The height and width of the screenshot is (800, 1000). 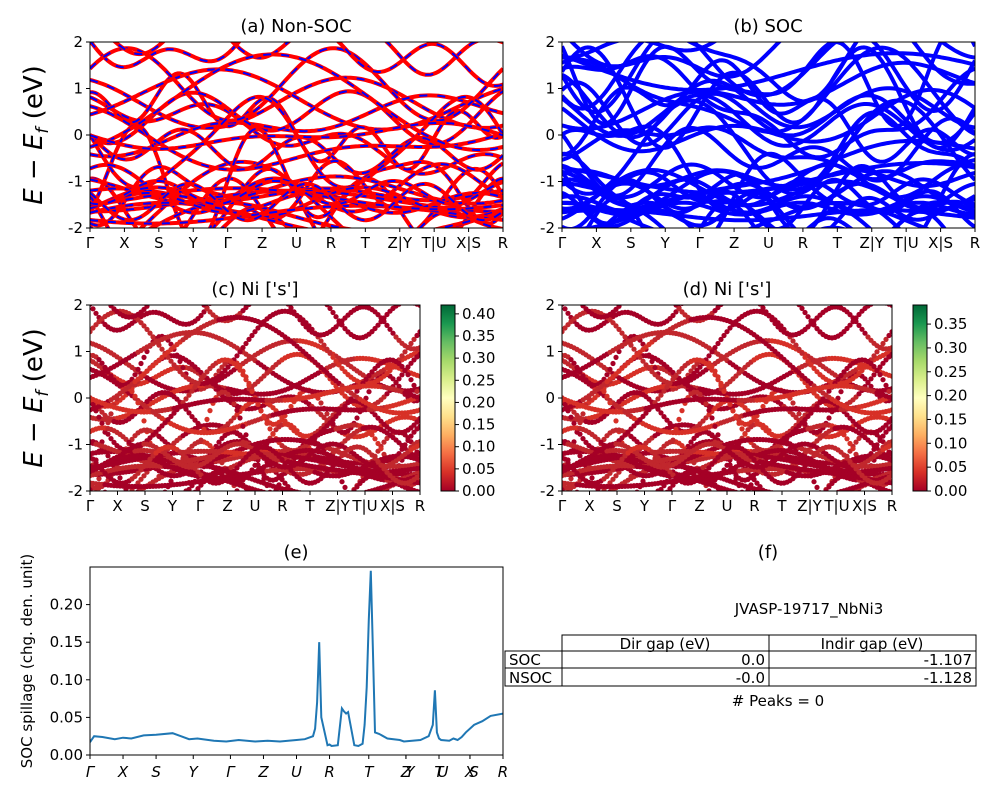 What do you see at coordinates (468, 243) in the screenshot?
I see `x-tick-label: X|S` at bounding box center [468, 243].